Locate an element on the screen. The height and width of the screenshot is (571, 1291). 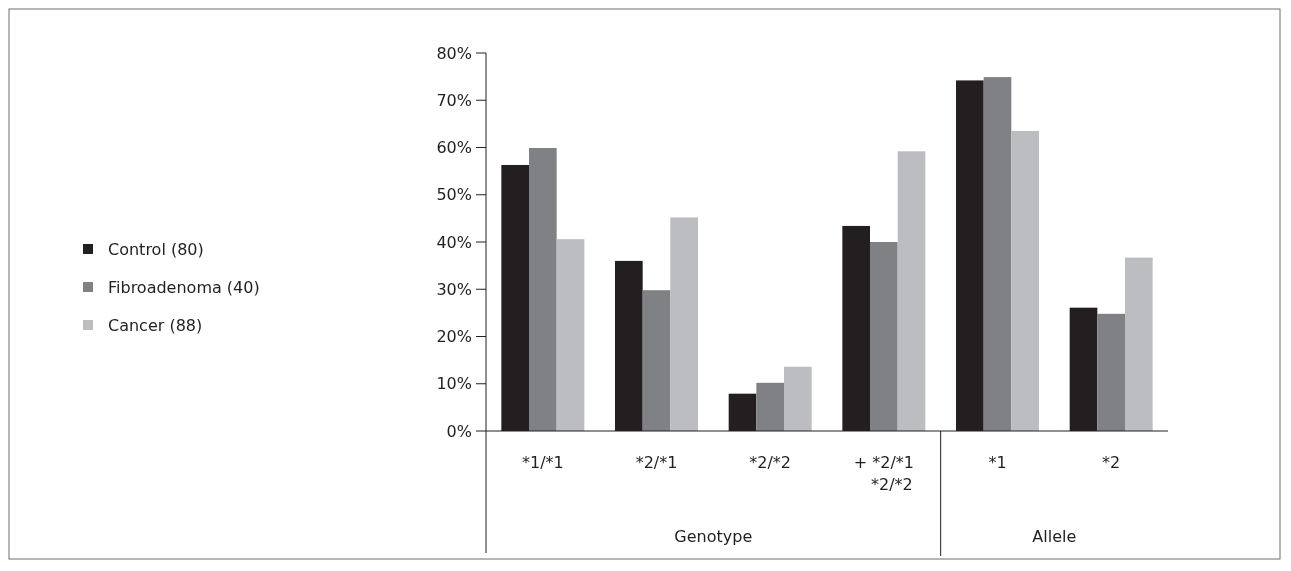
y-tick-label: 40% is located at coordinates (454, 242).